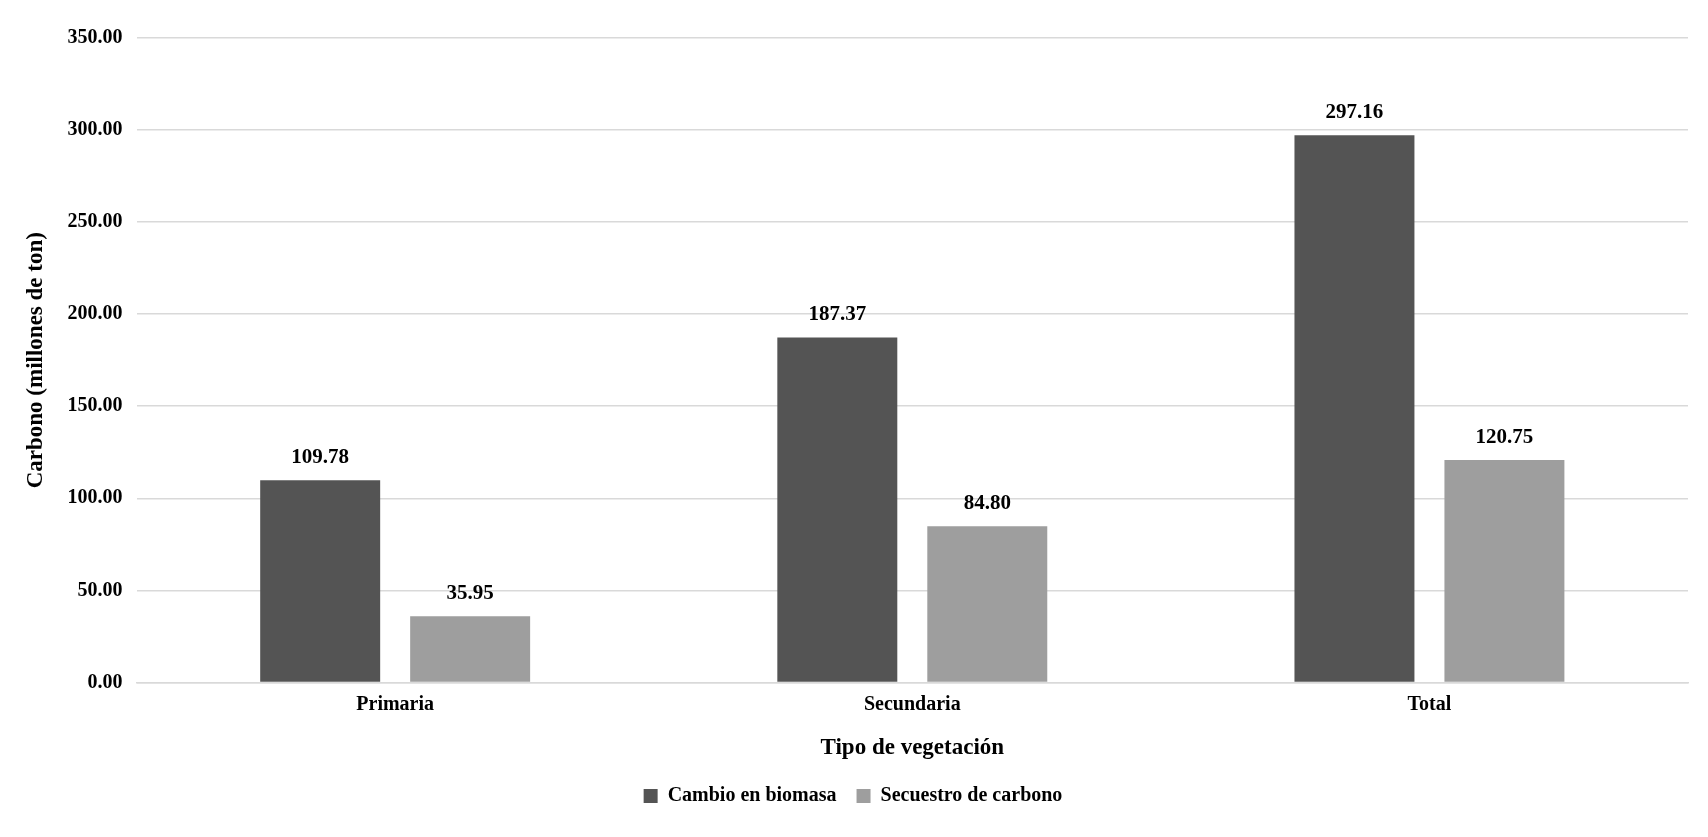  Describe the element at coordinates (912, 702) in the screenshot. I see `x-tick-label: Secundaria` at that location.